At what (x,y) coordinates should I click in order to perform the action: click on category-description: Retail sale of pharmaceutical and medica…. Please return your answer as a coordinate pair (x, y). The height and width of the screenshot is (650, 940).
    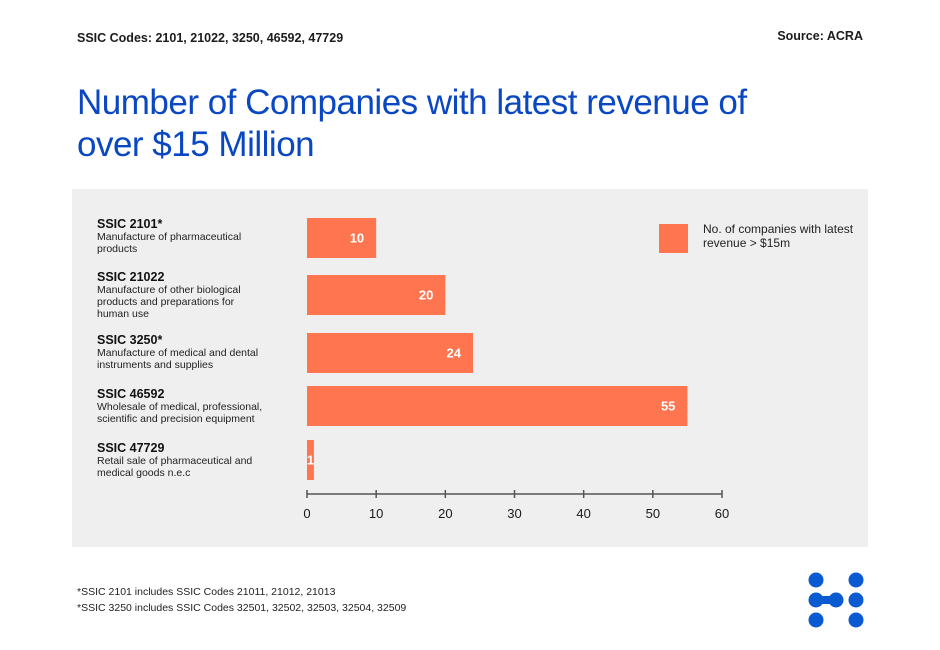
    Looking at the image, I should click on (175, 467).